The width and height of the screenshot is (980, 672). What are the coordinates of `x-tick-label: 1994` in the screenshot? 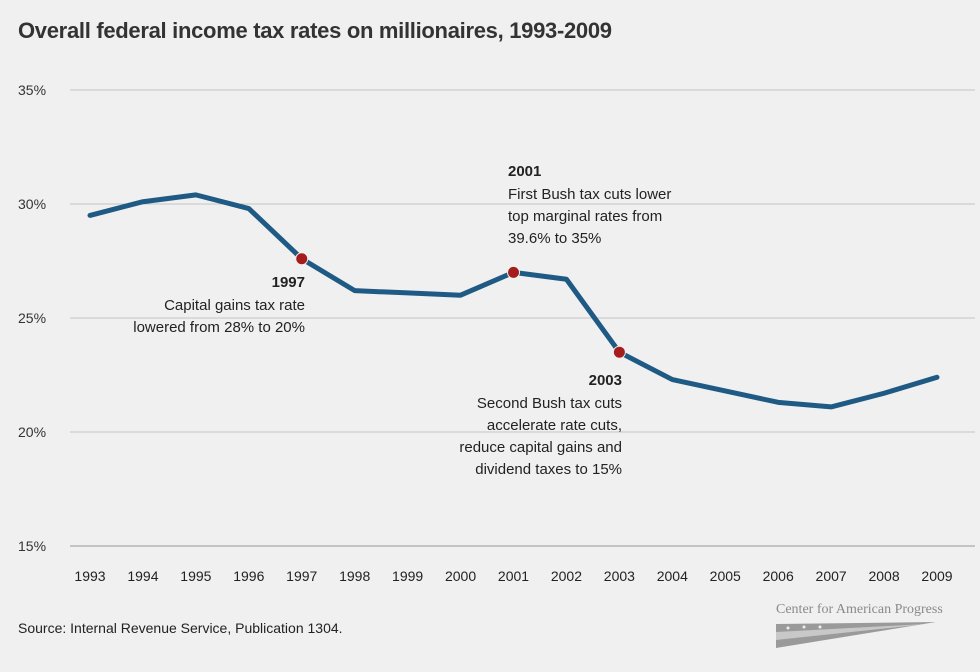 It's located at (142, 576).